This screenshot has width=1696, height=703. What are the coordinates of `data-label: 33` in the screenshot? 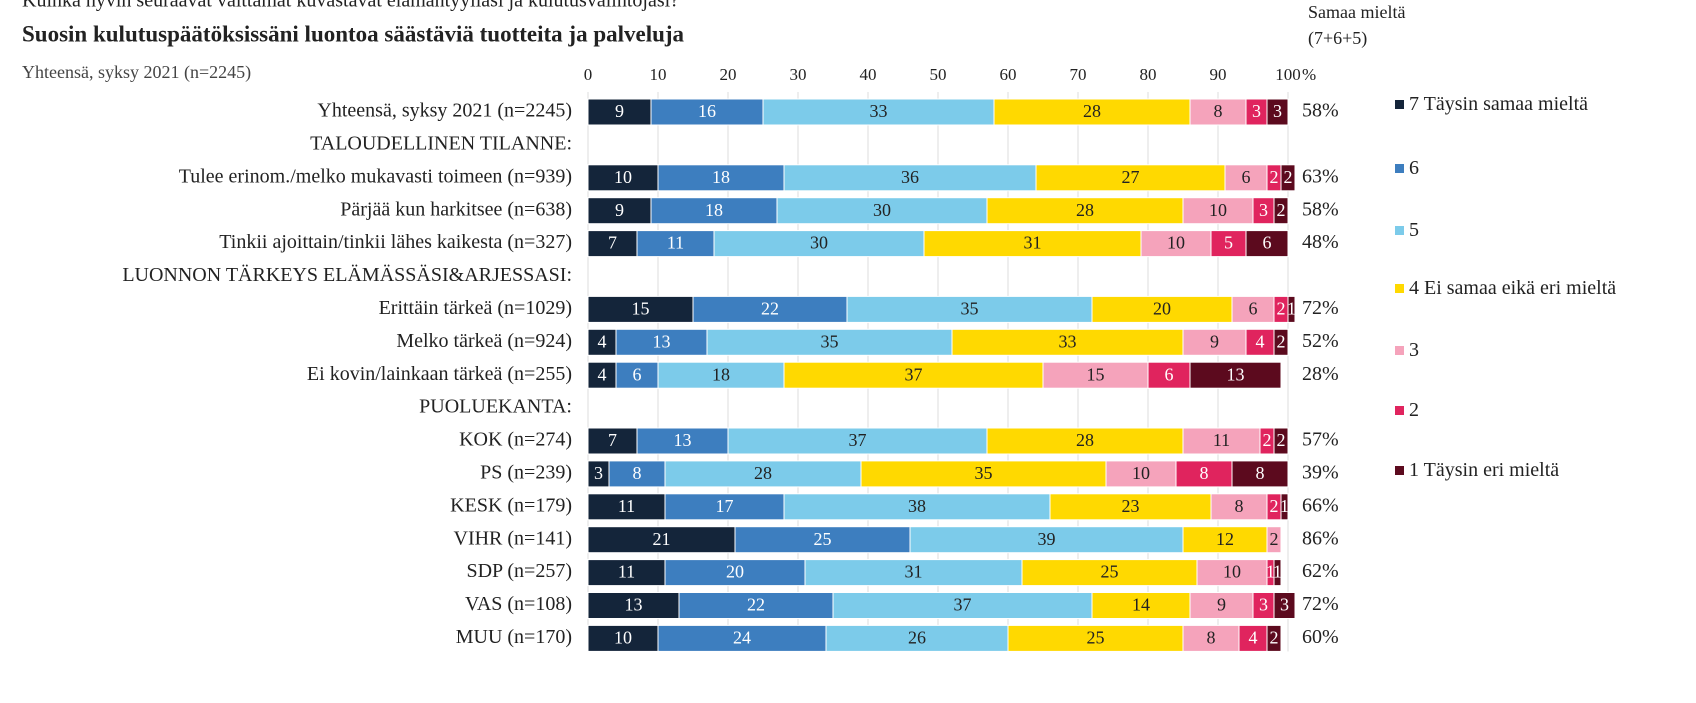 It's located at (1068, 341).